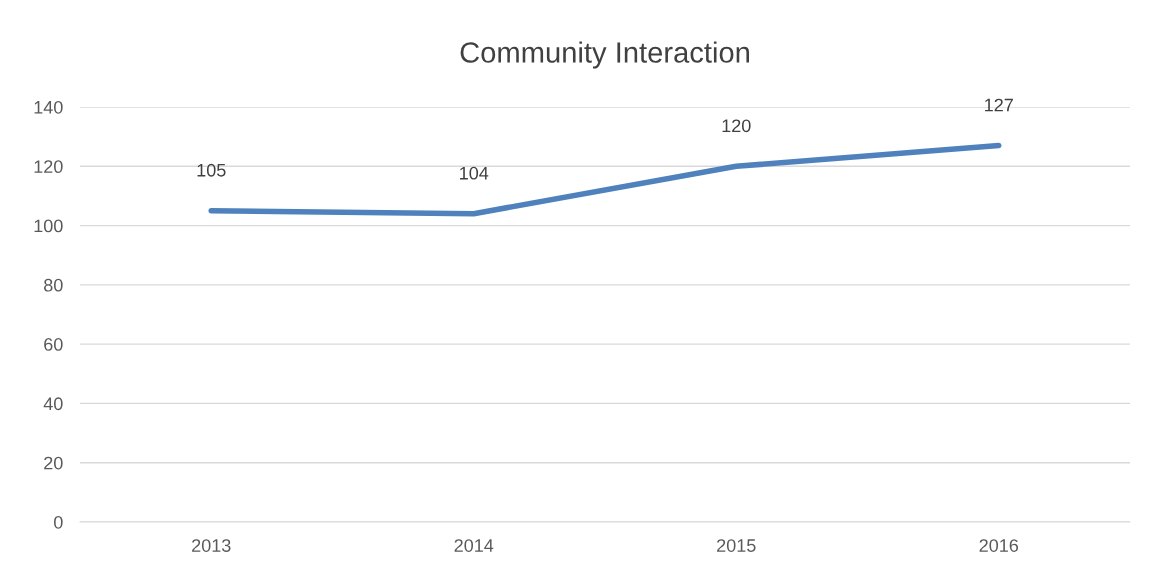  I want to click on y-tick-label: 80, so click(53, 285).